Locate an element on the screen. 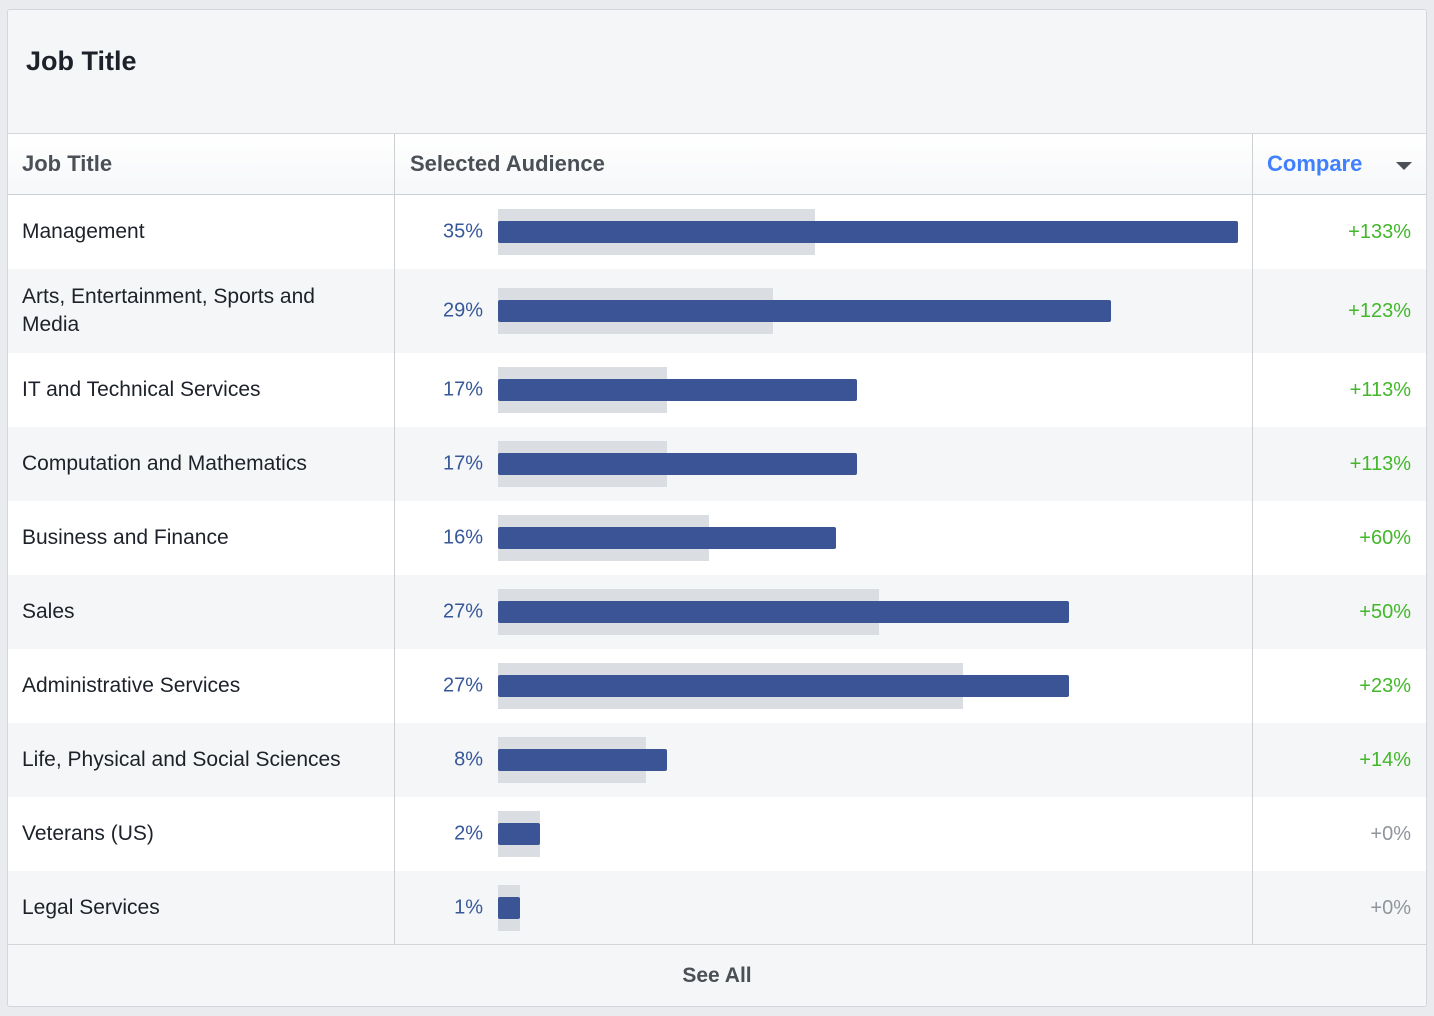 The height and width of the screenshot is (1016, 1434). audience-cell: 2% is located at coordinates (824, 834).